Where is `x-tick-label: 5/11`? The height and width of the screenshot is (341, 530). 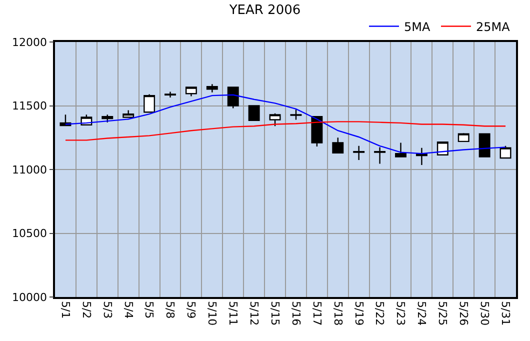
x-tick-label: 5/11 is located at coordinates (233, 313).